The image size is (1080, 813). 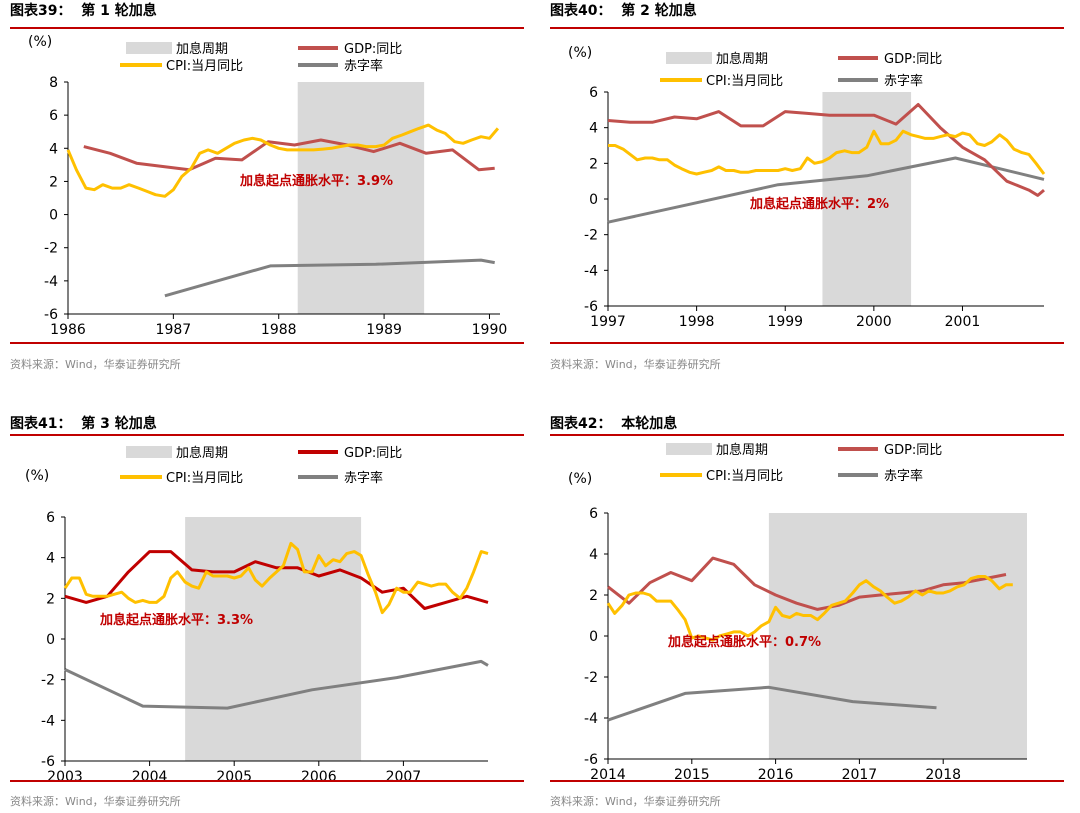 I want to click on x-tick-label: 1997, so click(x=608, y=322).